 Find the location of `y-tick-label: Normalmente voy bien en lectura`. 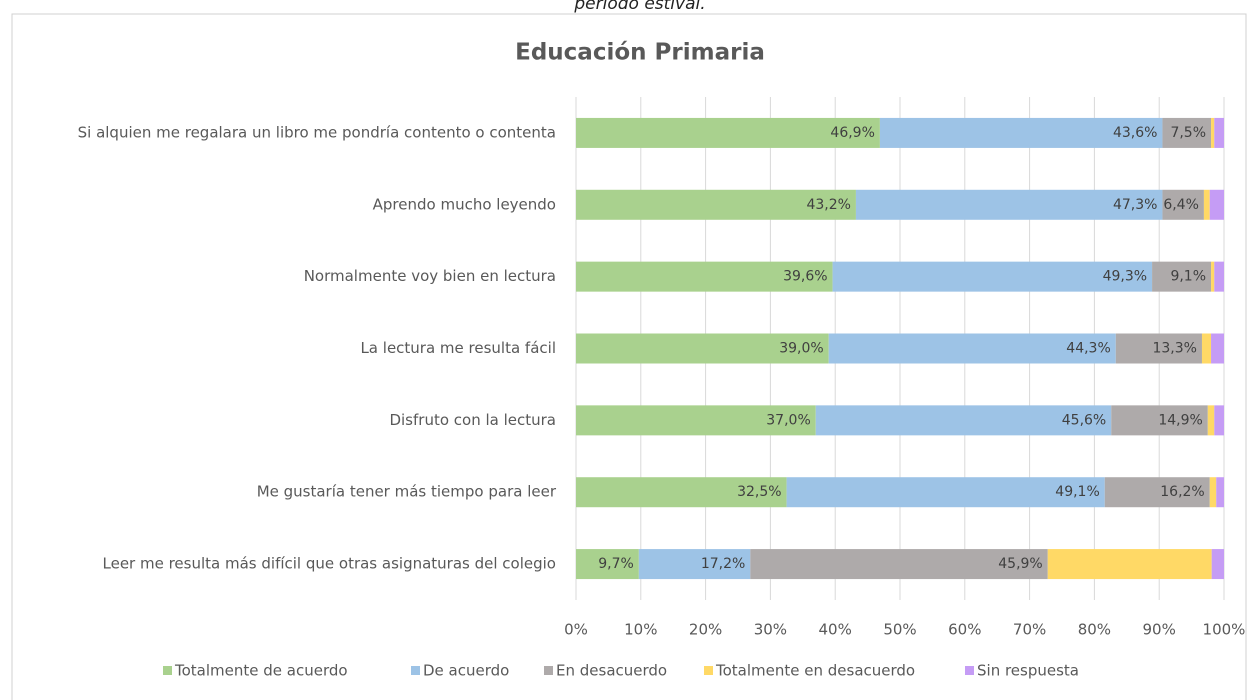

y-tick-label: Normalmente voy bien en lectura is located at coordinates (430, 276).